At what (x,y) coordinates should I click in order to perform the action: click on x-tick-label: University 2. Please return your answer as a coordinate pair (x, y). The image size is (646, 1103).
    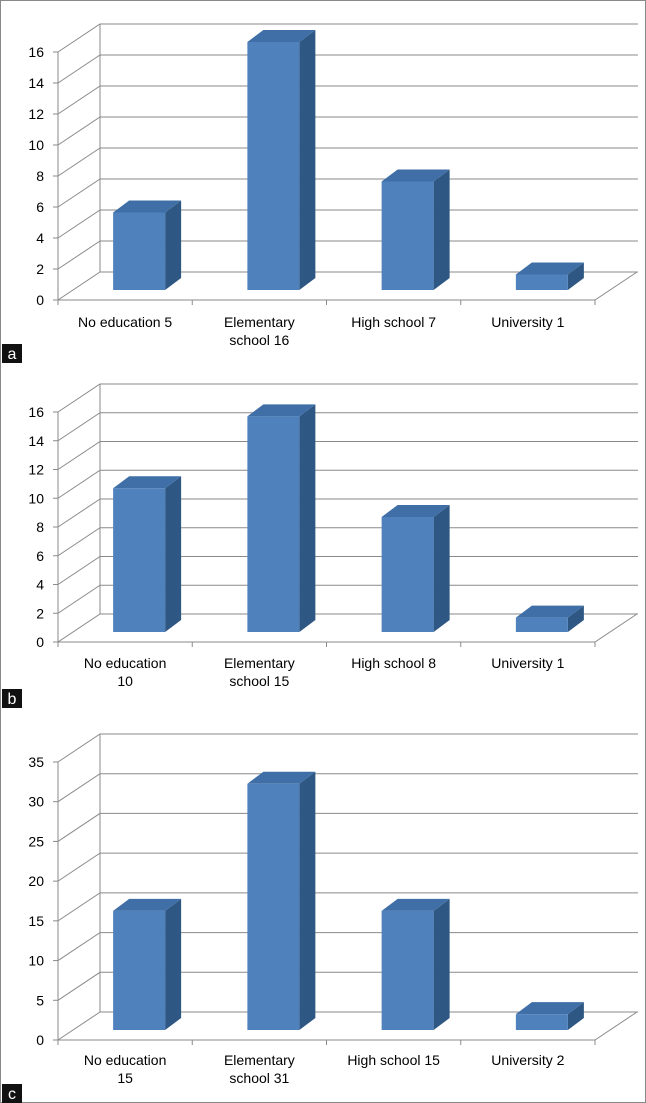
    Looking at the image, I should click on (527, 1060).